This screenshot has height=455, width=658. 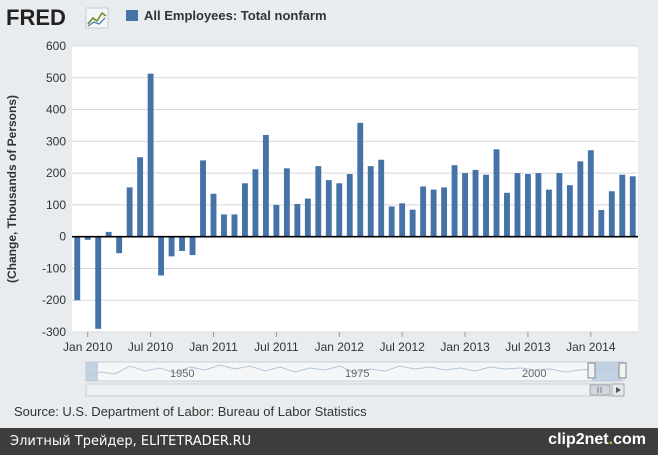 I want to click on y-tick-label: 600, so click(x=56, y=46).